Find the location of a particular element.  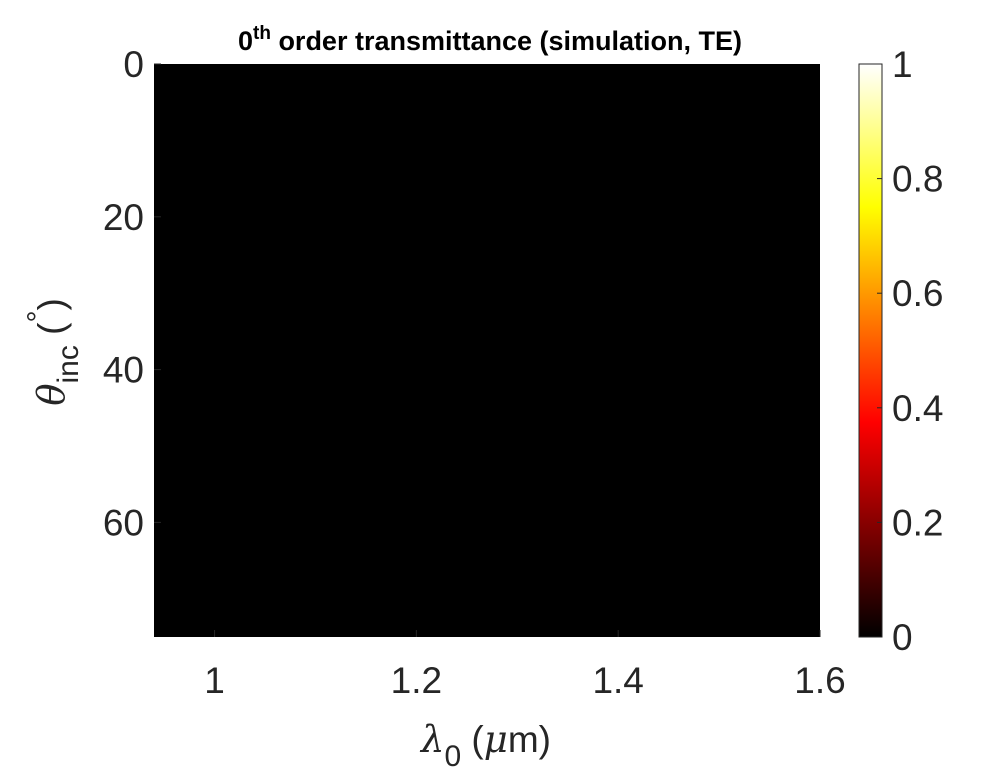

colorbar-tick-label: 0.4 is located at coordinates (917, 408).